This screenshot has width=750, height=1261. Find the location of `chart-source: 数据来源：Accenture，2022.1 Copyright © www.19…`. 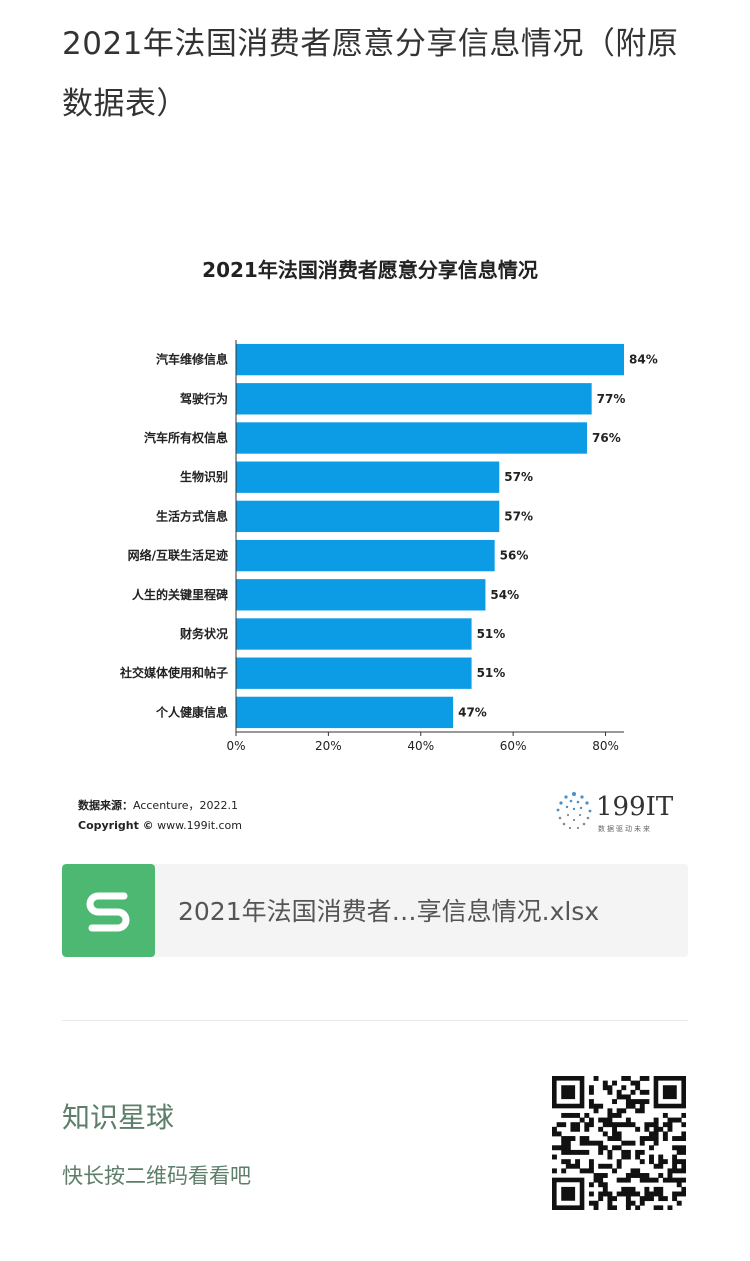

chart-source: 数据来源：Accenture，2022.1 Copyright © www.19… is located at coordinates (160, 816).